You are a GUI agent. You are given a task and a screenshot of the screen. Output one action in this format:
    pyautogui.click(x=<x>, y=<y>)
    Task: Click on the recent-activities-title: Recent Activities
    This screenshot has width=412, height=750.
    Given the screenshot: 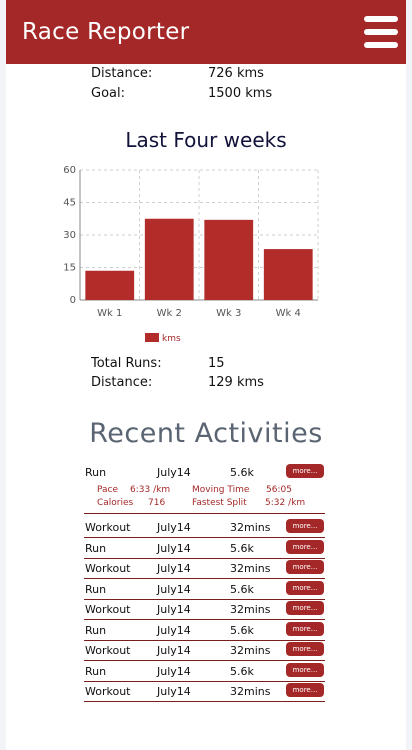 What is the action you would take?
    pyautogui.click(x=206, y=433)
    